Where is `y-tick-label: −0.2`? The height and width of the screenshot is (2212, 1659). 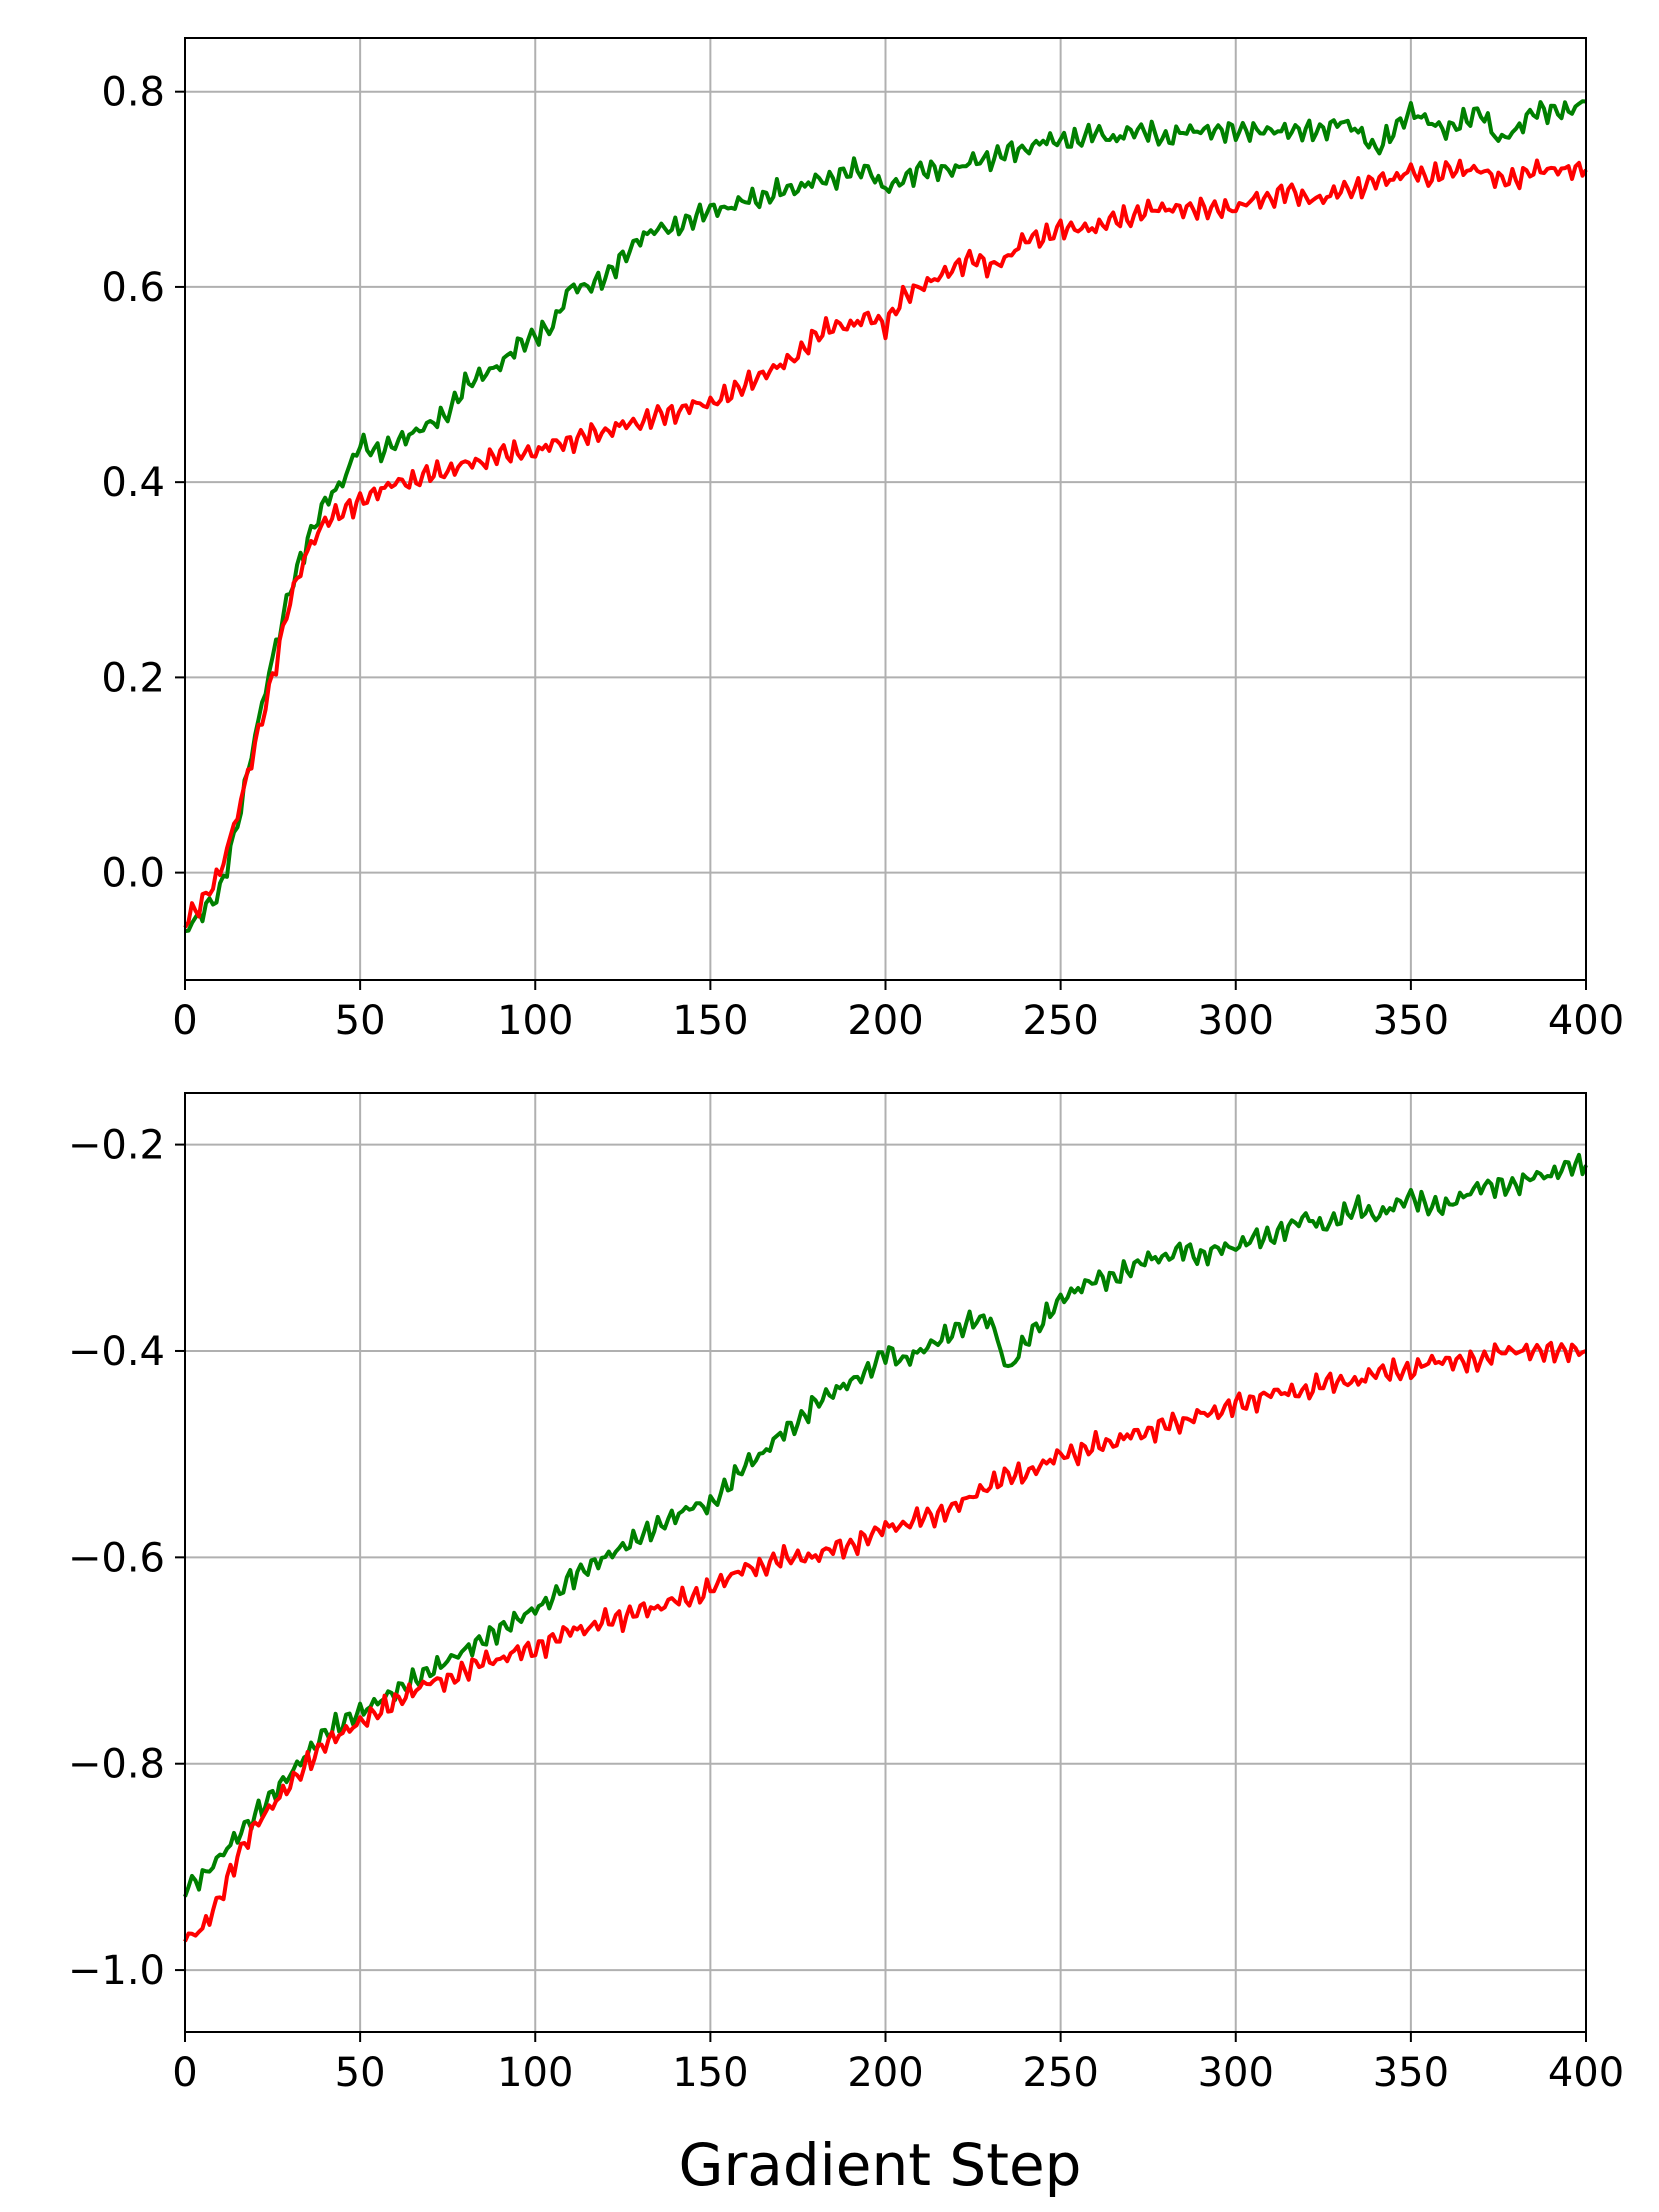 y-tick-label: −0.2 is located at coordinates (116, 1146).